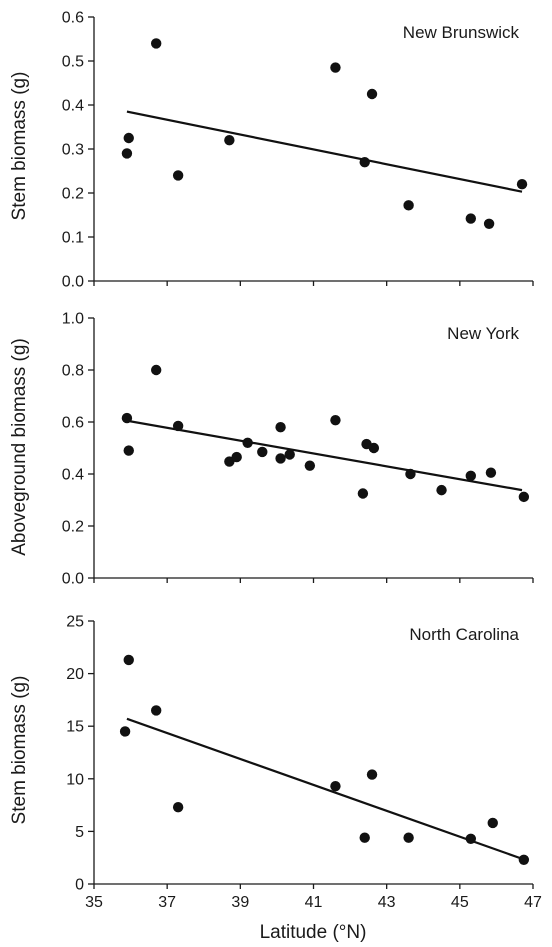  Describe the element at coordinates (314, 902) in the screenshot. I see `x-tick-label: 41` at that location.